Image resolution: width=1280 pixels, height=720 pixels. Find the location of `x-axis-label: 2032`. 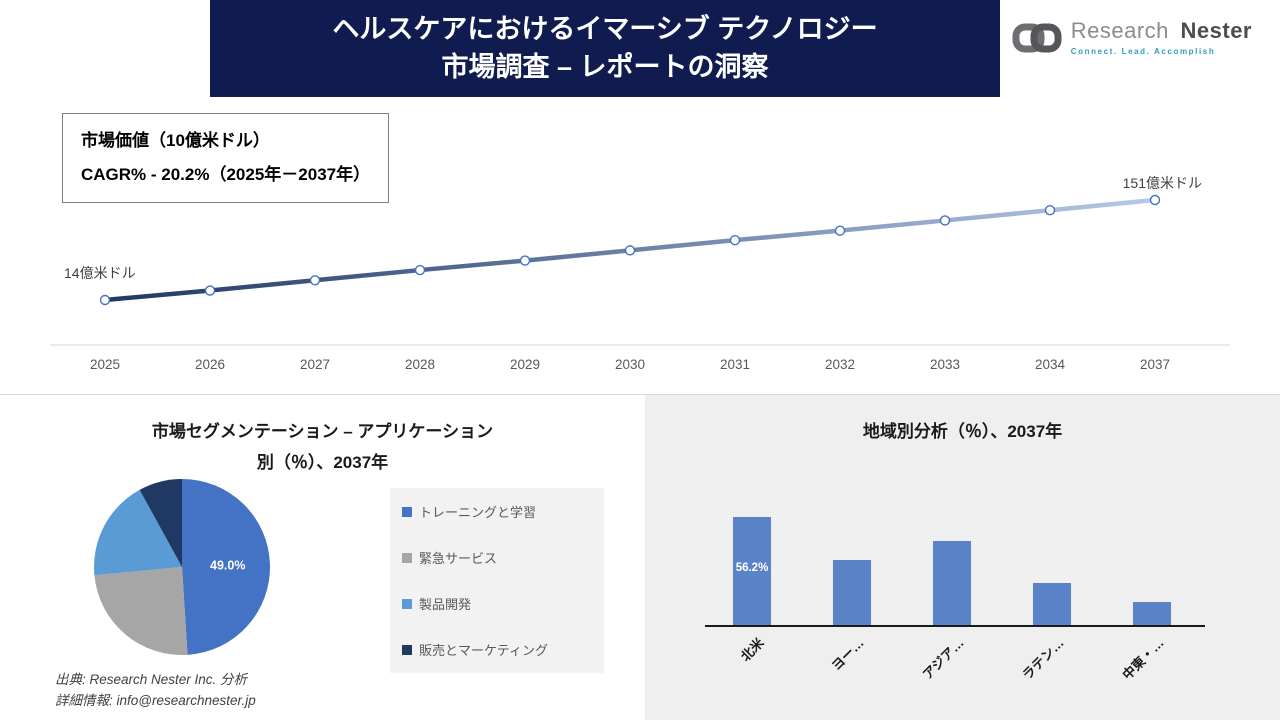

x-axis-label: 2032 is located at coordinates (840, 364).